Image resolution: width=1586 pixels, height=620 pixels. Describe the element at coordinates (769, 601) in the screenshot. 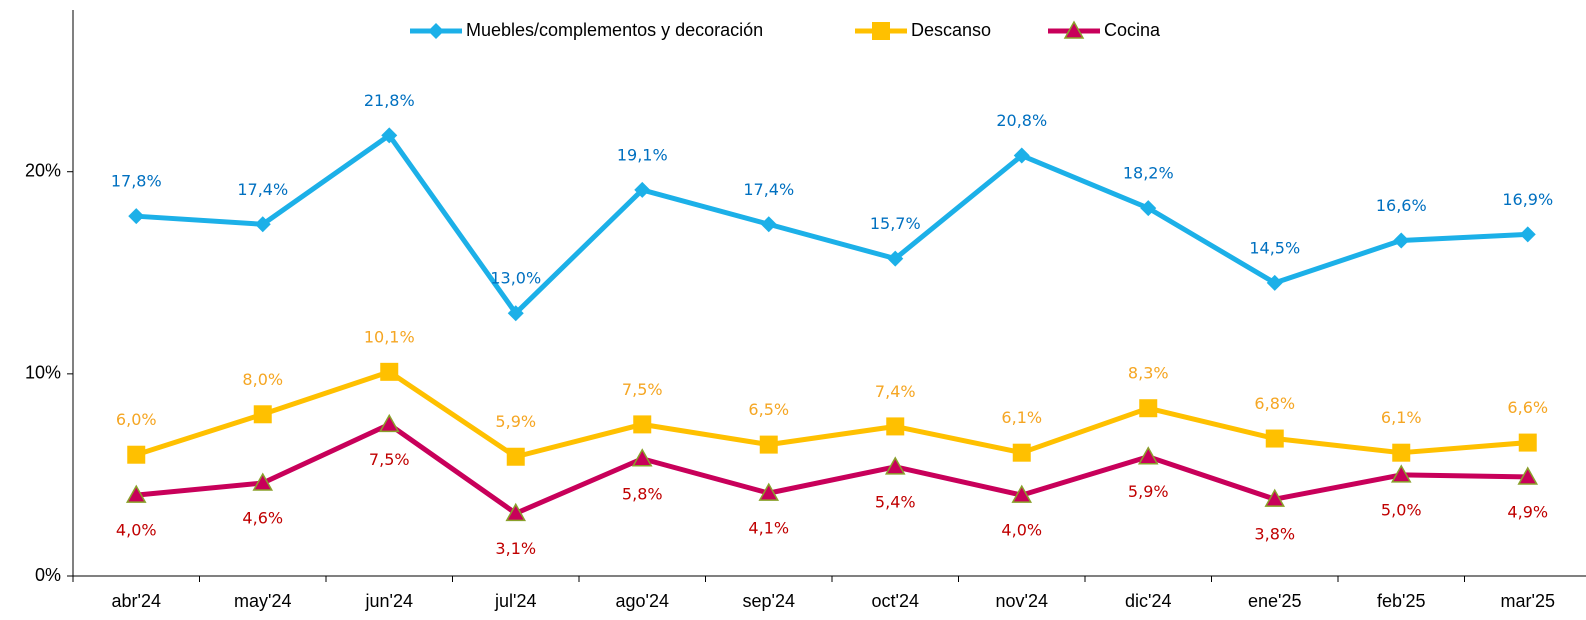

I see `x-tick-label: sep'24` at that location.